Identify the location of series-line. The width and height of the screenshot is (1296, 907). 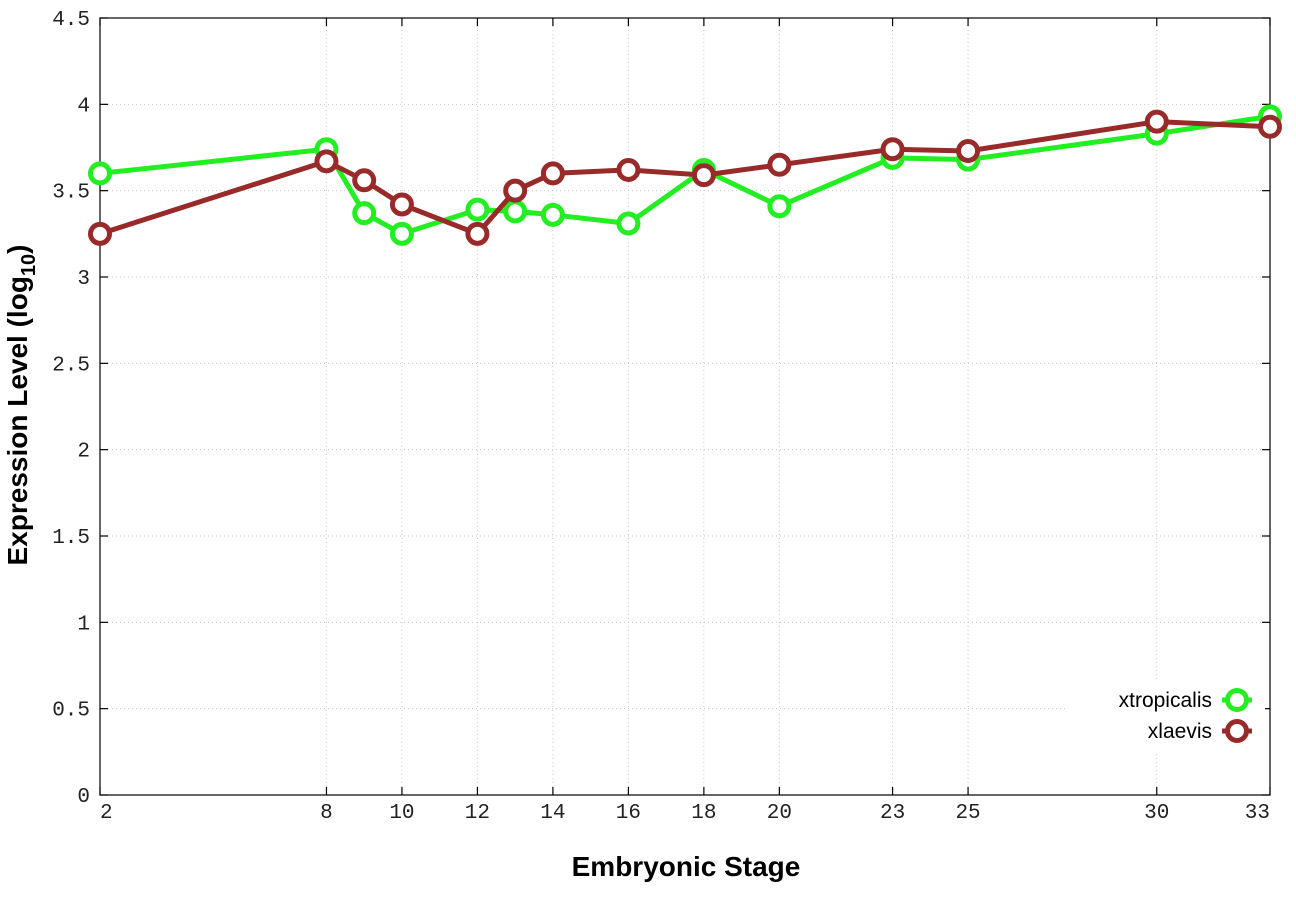
(685, 178).